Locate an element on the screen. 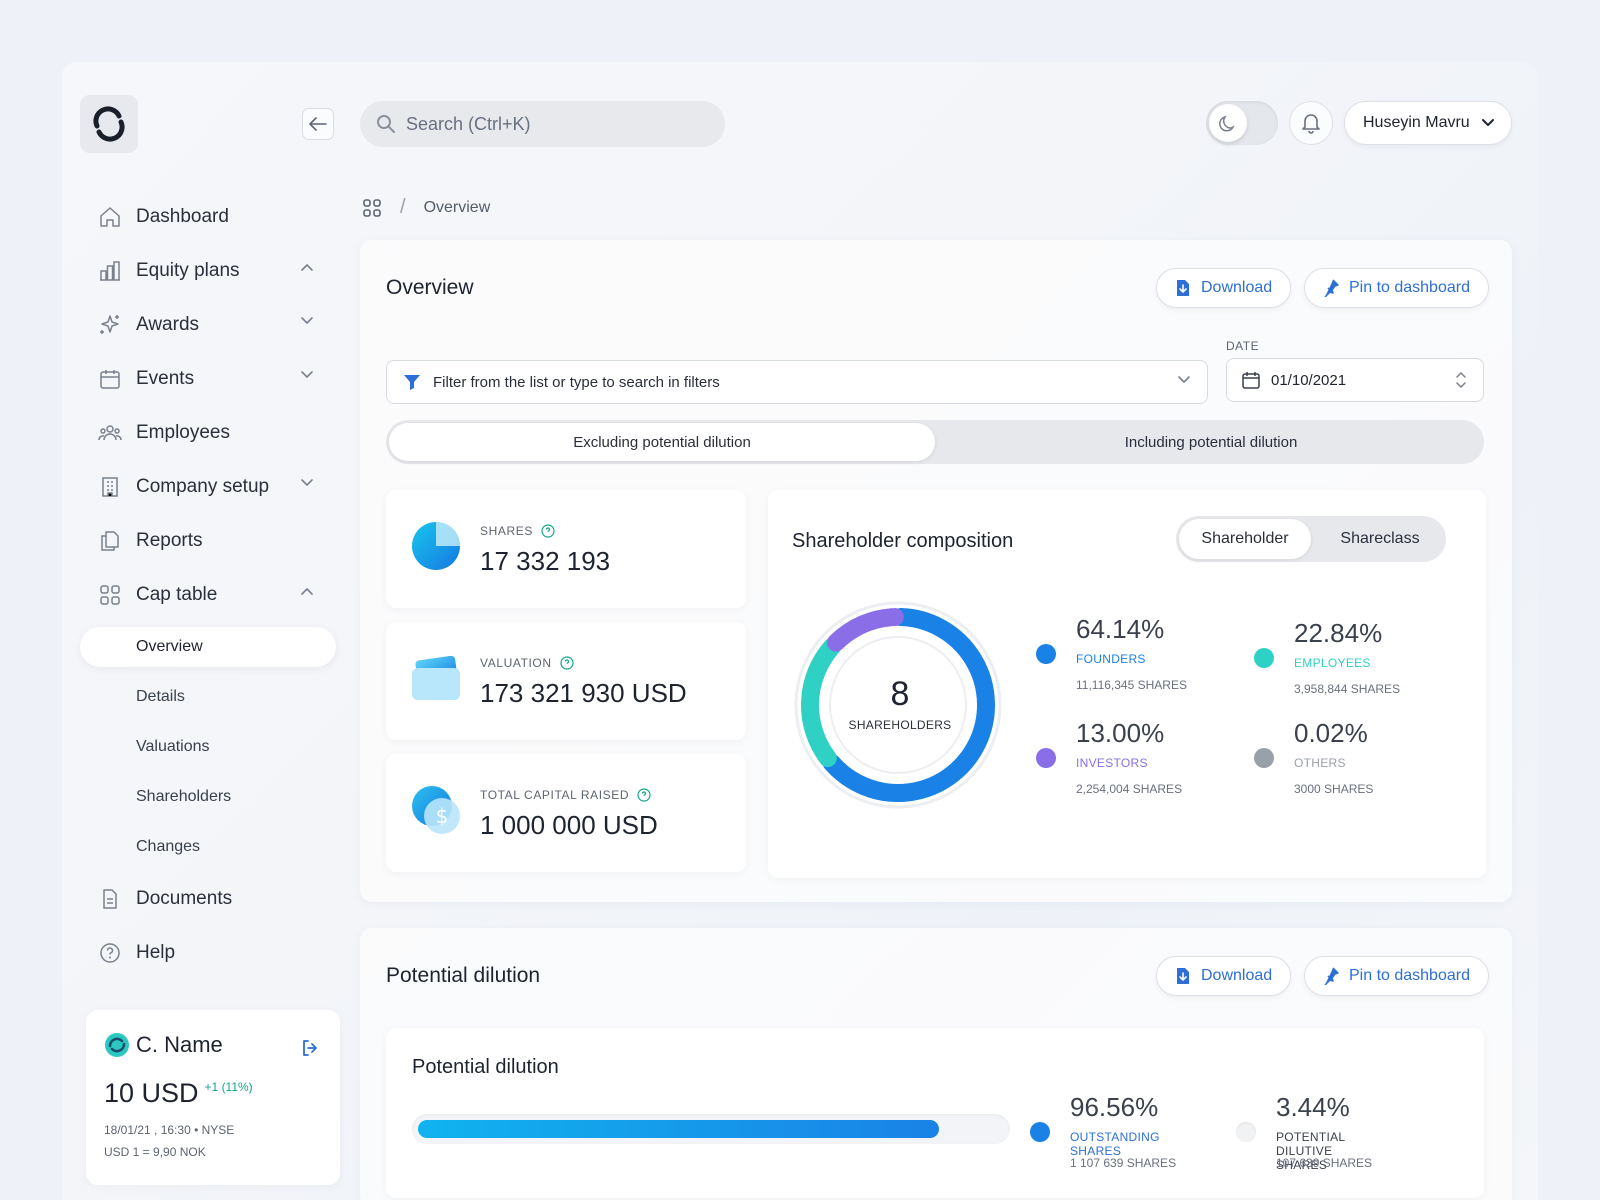 The height and width of the screenshot is (1200, 1600). tab-shareclass: Shareclass is located at coordinates (1380, 538).